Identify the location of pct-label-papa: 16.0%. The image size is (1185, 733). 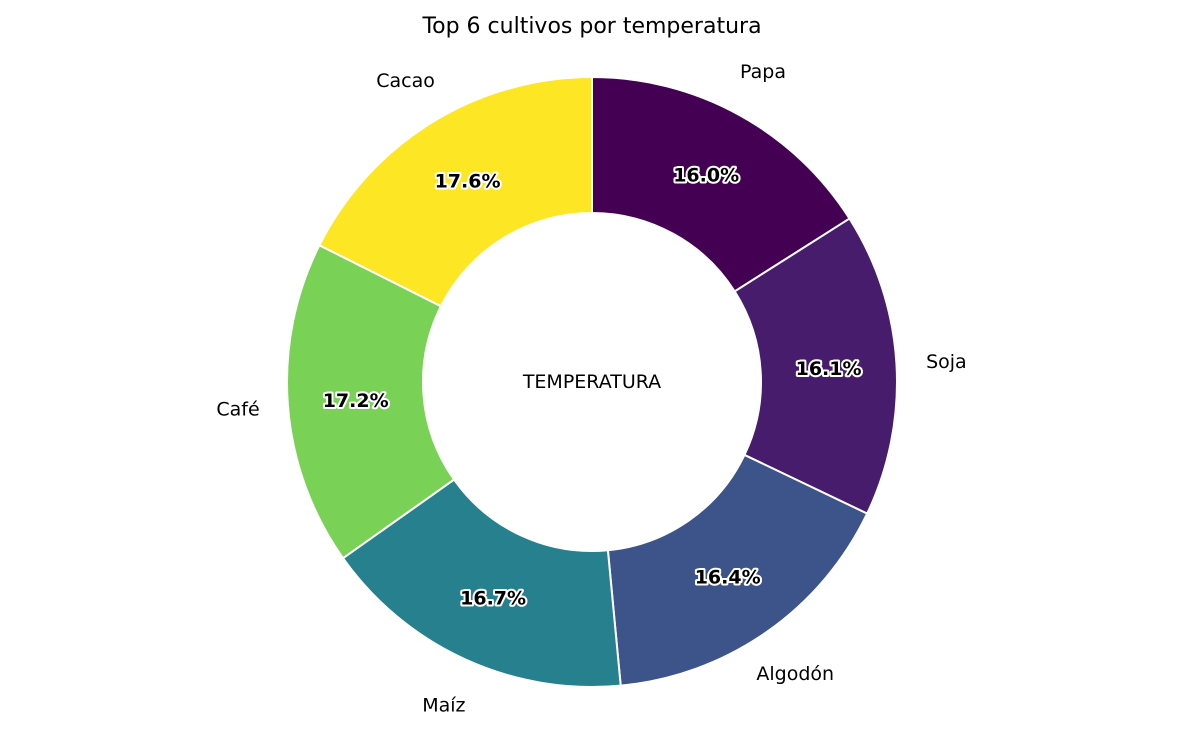
(706, 175).